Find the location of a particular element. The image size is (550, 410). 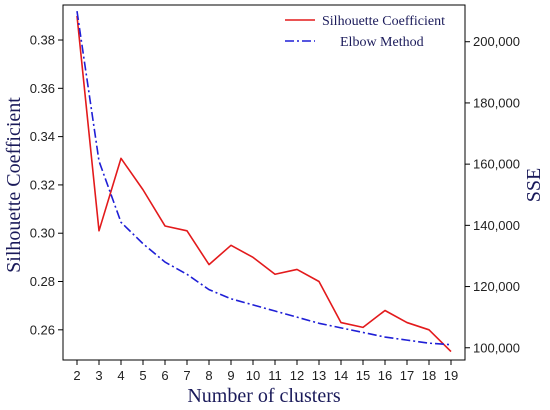

y-right-tick-label: 100,000 is located at coordinates (496, 347).